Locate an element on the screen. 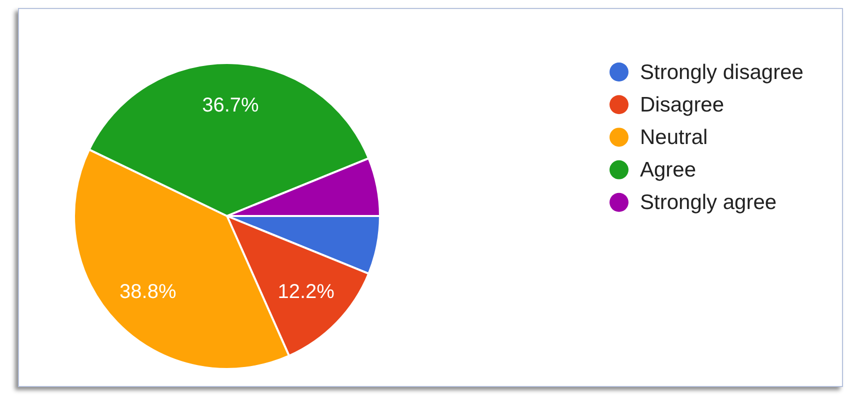  legend-label: Strongly agree is located at coordinates (708, 202).